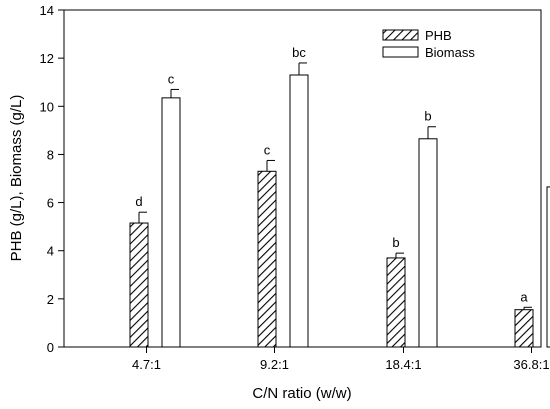  What do you see at coordinates (403, 364) in the screenshot?
I see `x-tick-label: 18.4:1` at bounding box center [403, 364].